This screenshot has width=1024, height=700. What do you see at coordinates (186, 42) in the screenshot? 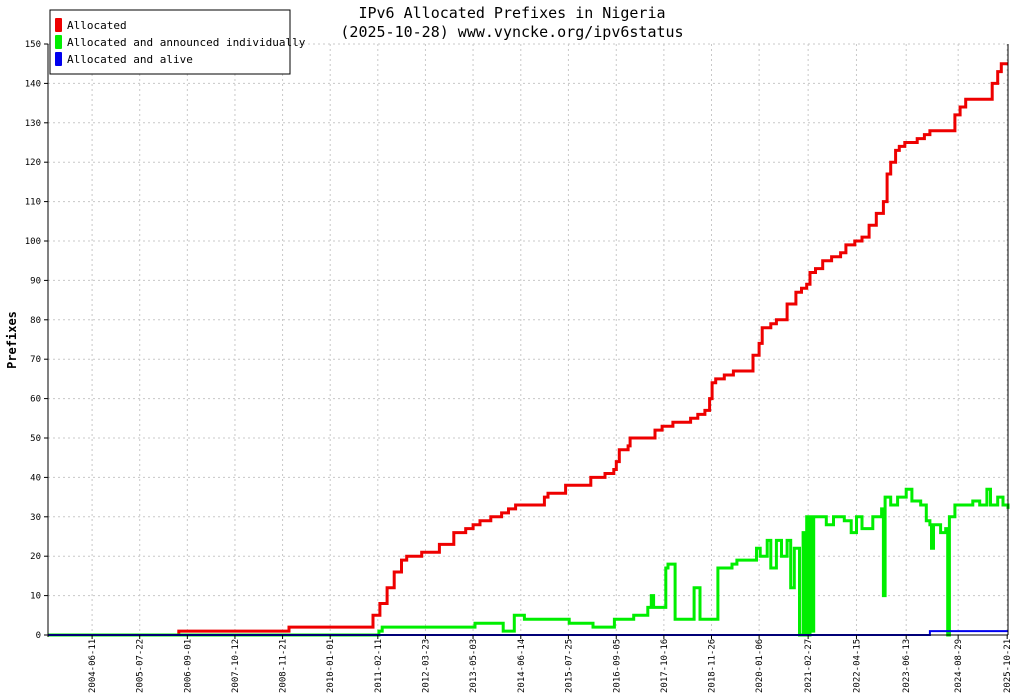
I see `legend-label: Allocated and announced individually` at bounding box center [186, 42].